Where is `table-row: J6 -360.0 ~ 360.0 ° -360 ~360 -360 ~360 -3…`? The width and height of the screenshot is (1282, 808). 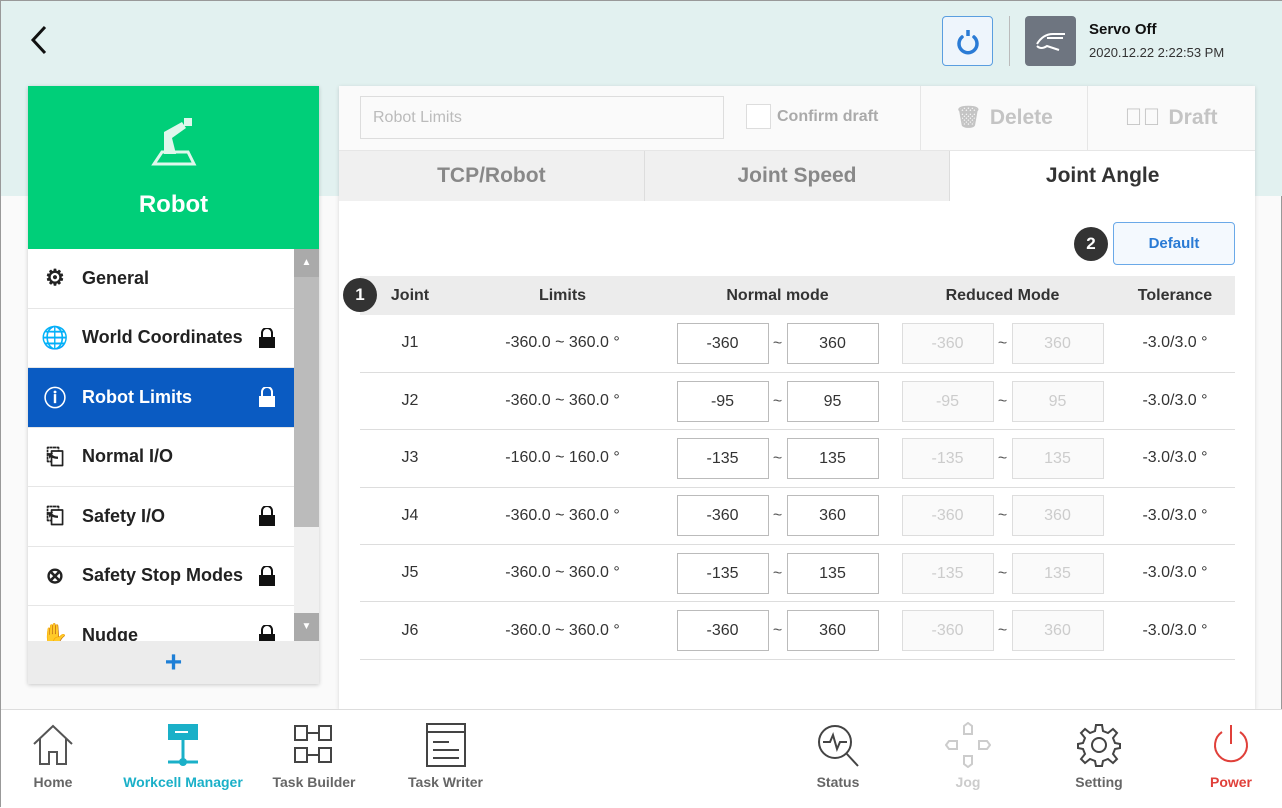 table-row: J6 -360.0 ~ 360.0 ° -360 ~360 -360 ~360 -3… is located at coordinates (797, 630).